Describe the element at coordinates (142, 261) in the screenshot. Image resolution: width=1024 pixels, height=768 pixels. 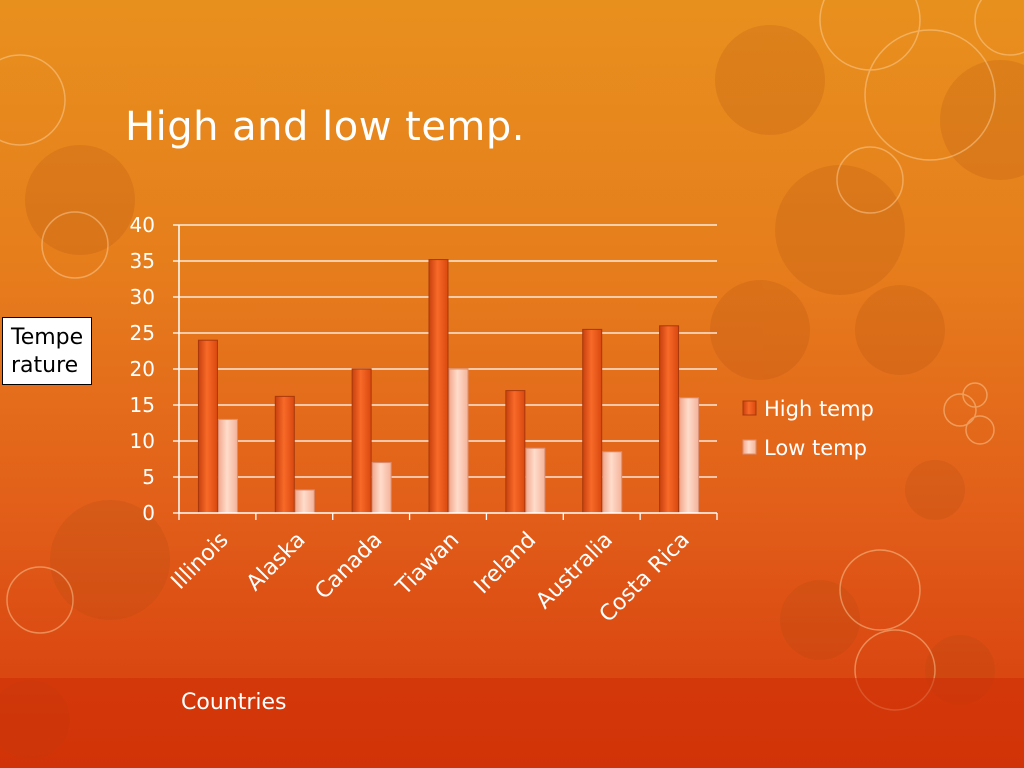
I see `y-tick-label: 35` at that location.